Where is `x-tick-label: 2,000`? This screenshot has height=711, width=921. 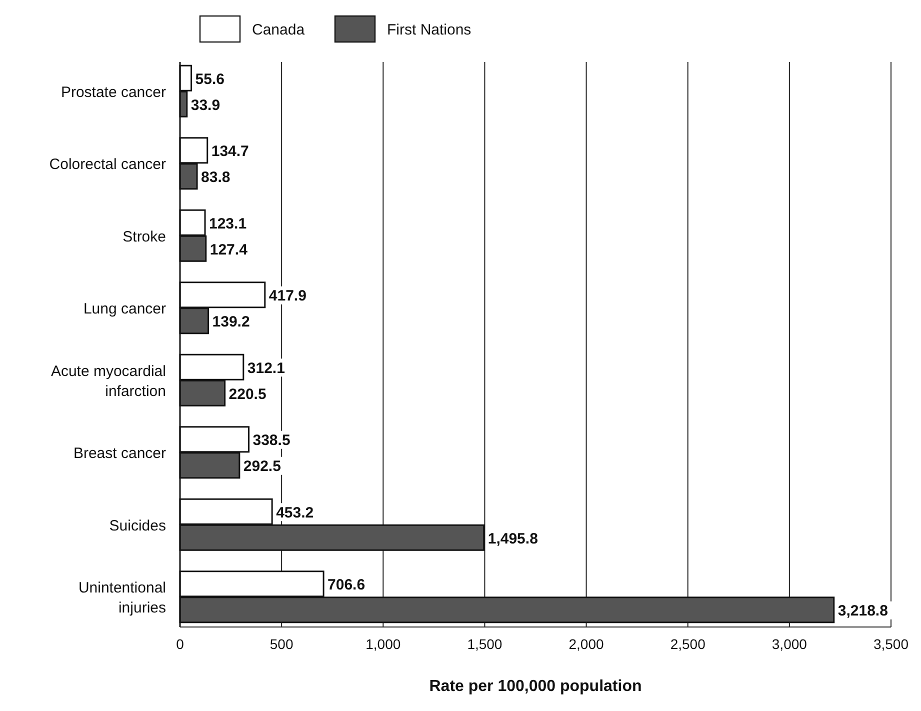 x-tick-label: 2,000 is located at coordinates (586, 644).